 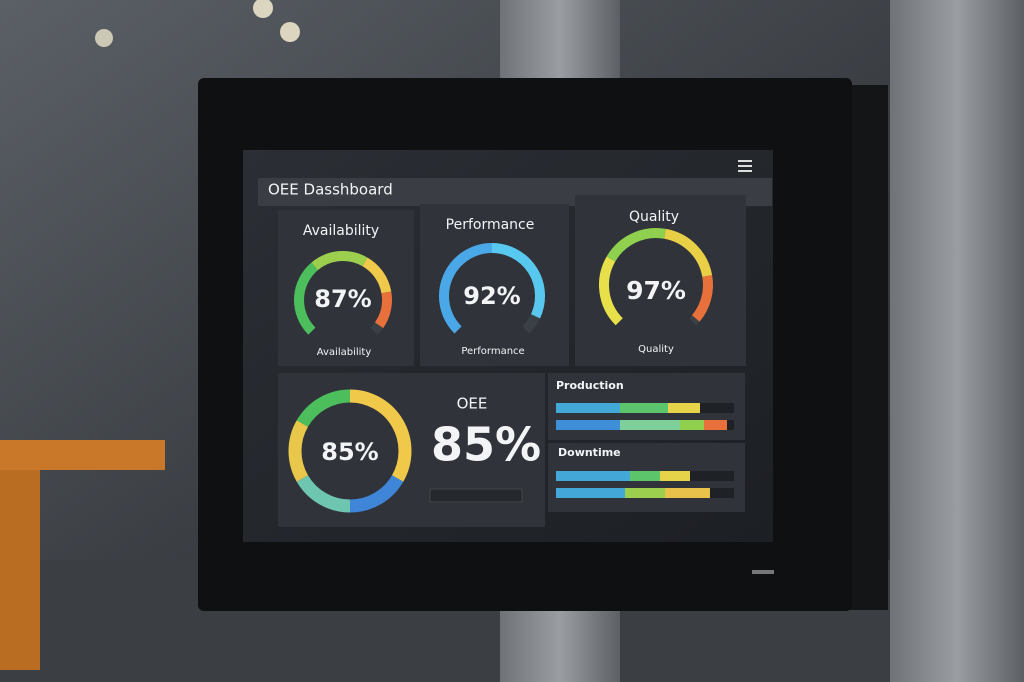 I want to click on menu-icon, so click(x=745, y=166).